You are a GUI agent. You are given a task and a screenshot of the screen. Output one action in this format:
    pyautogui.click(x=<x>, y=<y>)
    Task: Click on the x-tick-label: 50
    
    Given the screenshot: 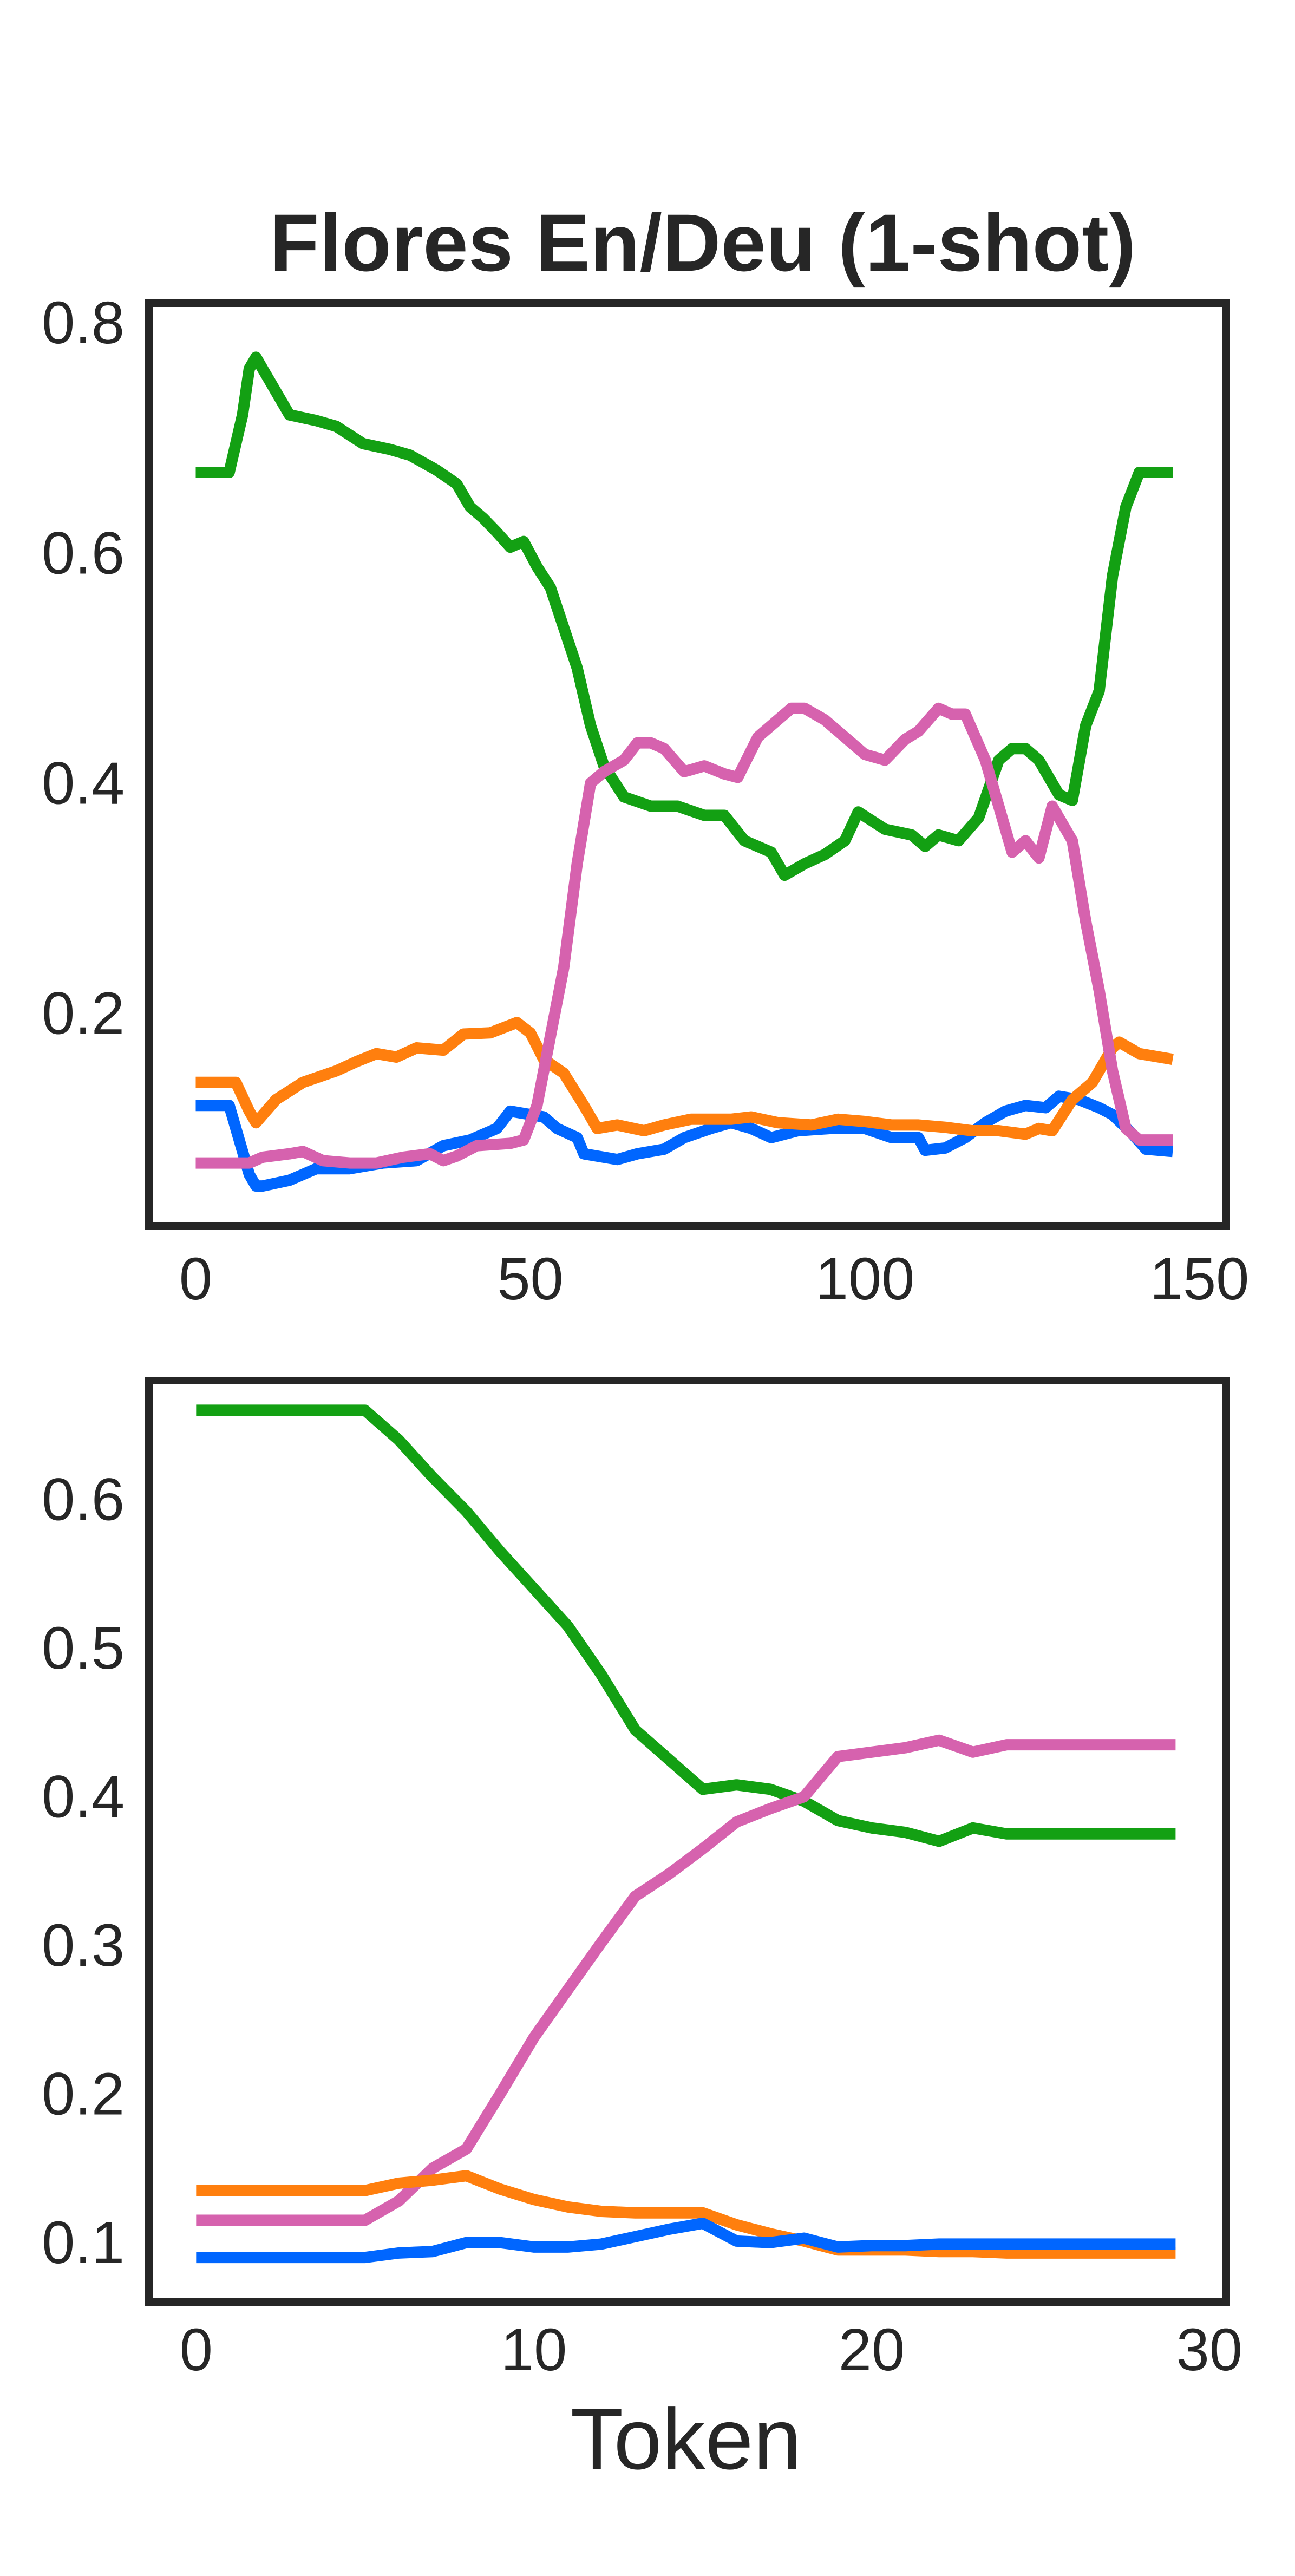 What is the action you would take?
    pyautogui.click(x=530, y=1279)
    